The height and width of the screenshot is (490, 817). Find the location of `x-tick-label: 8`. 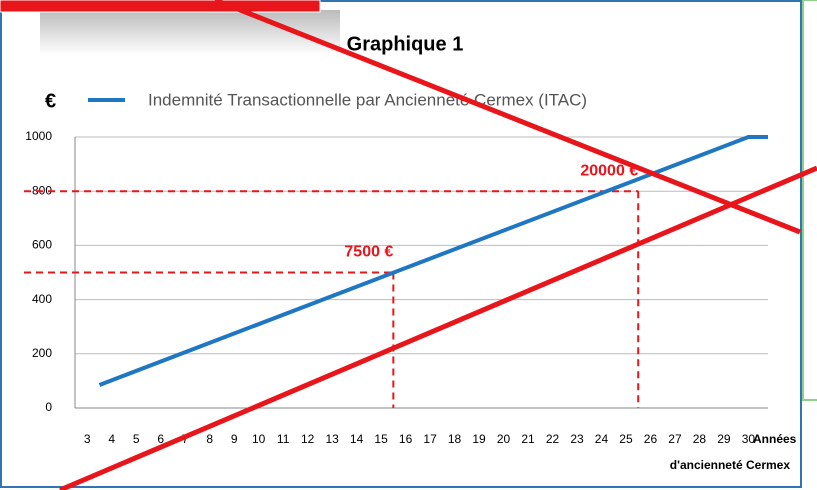

x-tick-label: 8 is located at coordinates (209, 439).